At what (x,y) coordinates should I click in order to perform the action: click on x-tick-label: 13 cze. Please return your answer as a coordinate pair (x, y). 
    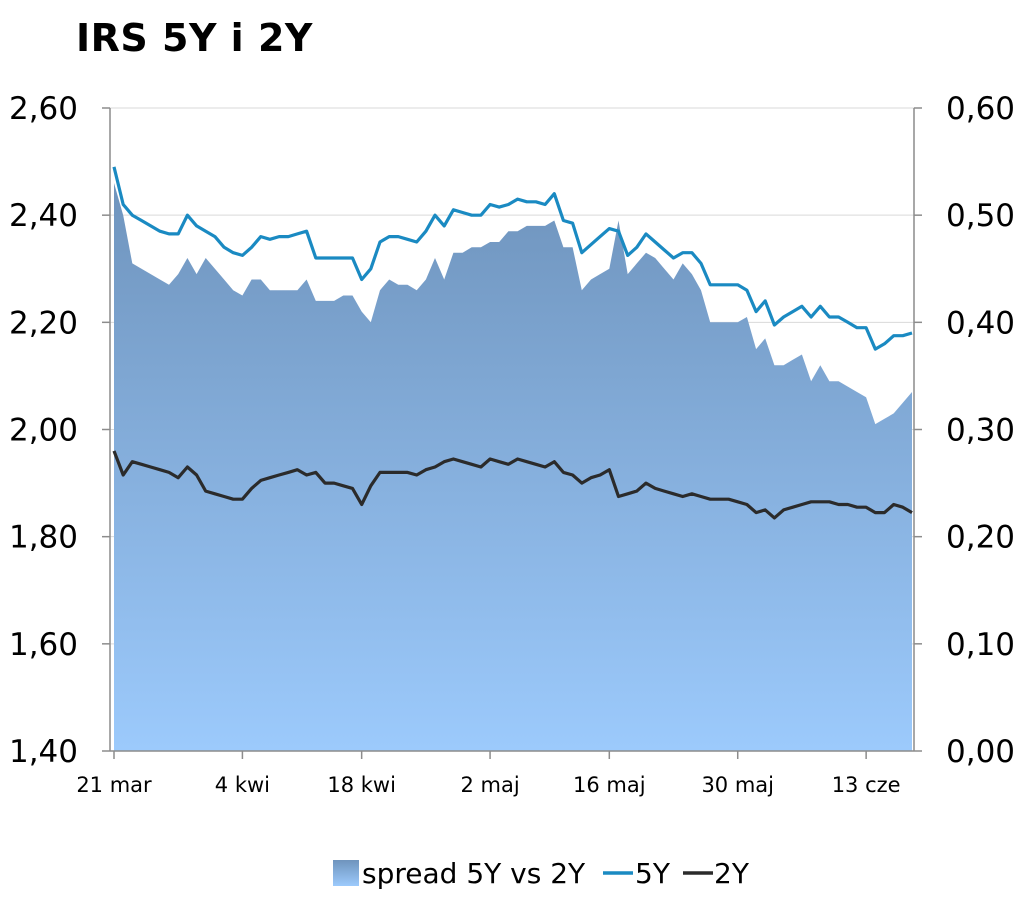
    Looking at the image, I should click on (866, 785).